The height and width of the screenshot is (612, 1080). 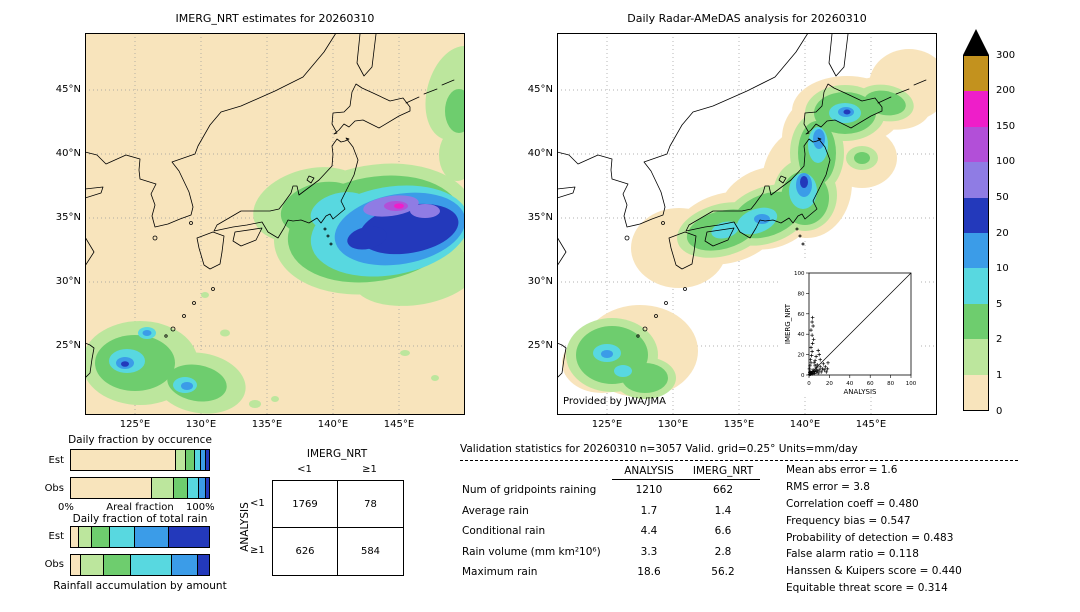 I want to click on lat-tick-label: 45°N, so click(x=540, y=89).